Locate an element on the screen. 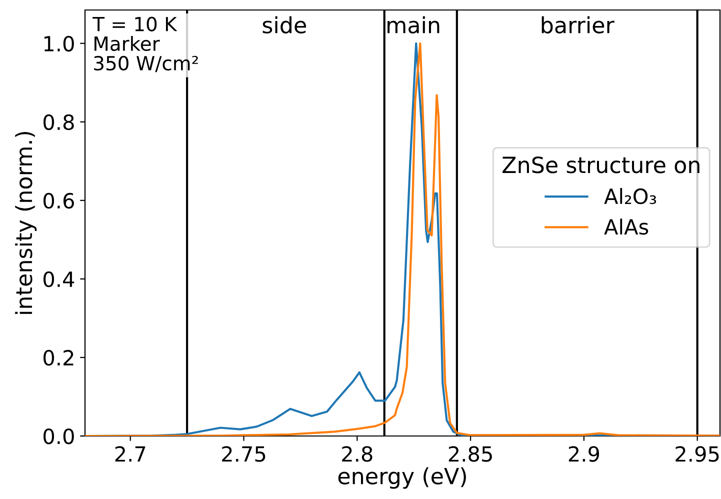 The image size is (721, 499). annotation: barrier is located at coordinates (578, 25).